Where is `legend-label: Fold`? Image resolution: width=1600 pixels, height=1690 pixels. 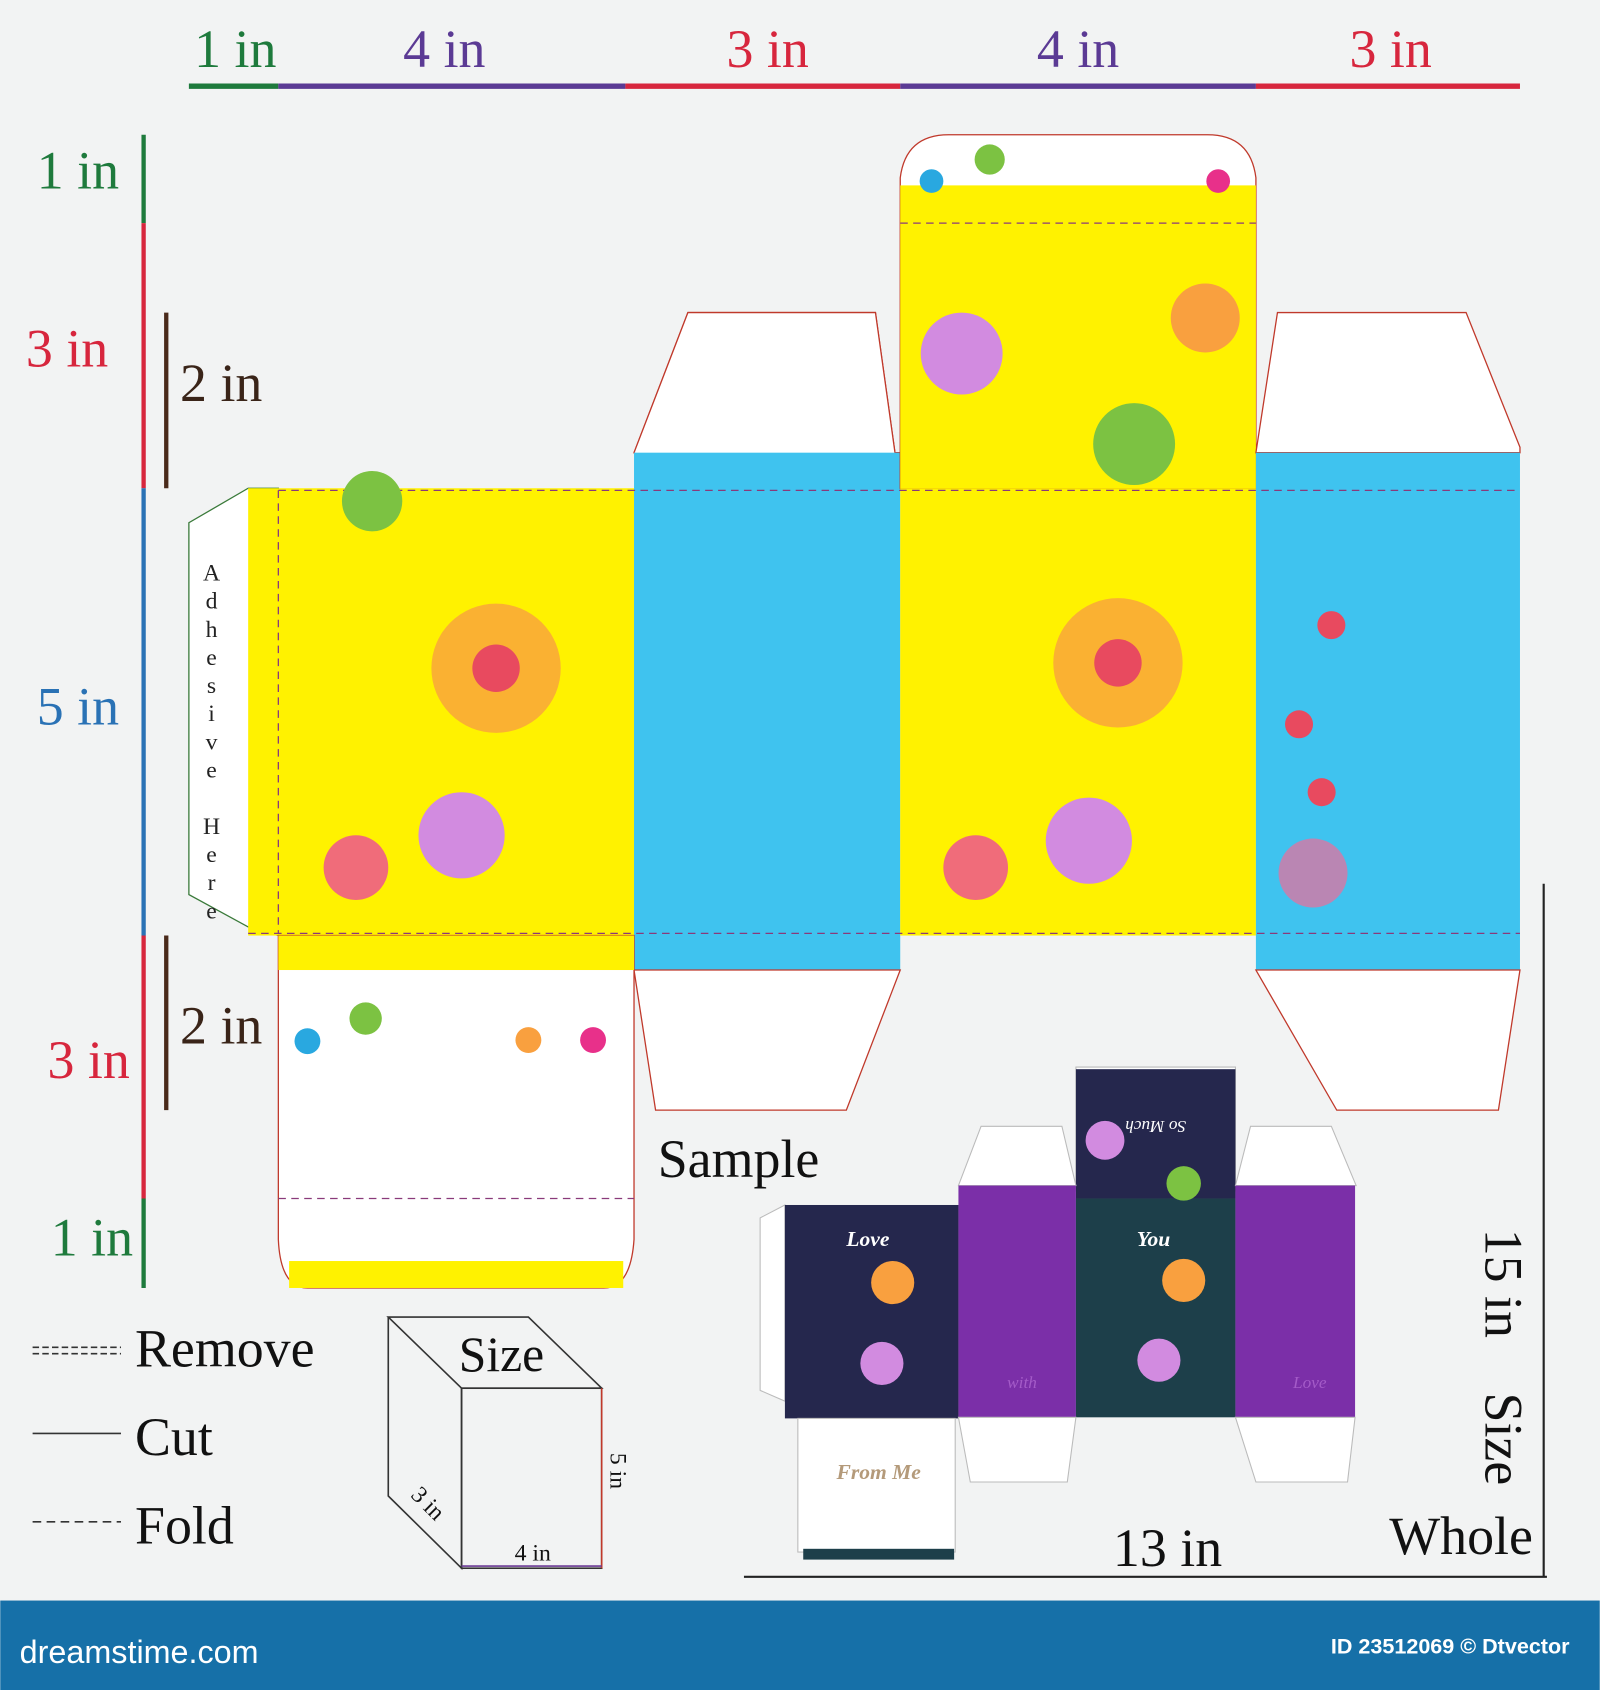
legend-label: Fold is located at coordinates (184, 1525).